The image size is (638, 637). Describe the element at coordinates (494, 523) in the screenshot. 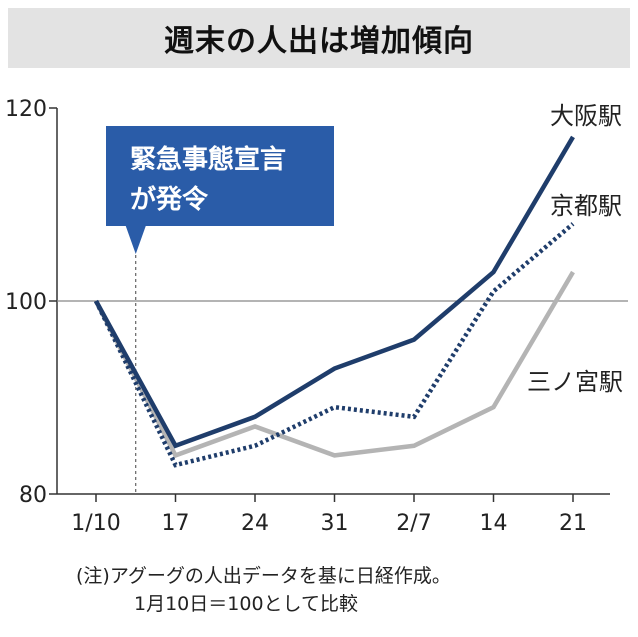

I see `x-tick-label: 14` at that location.